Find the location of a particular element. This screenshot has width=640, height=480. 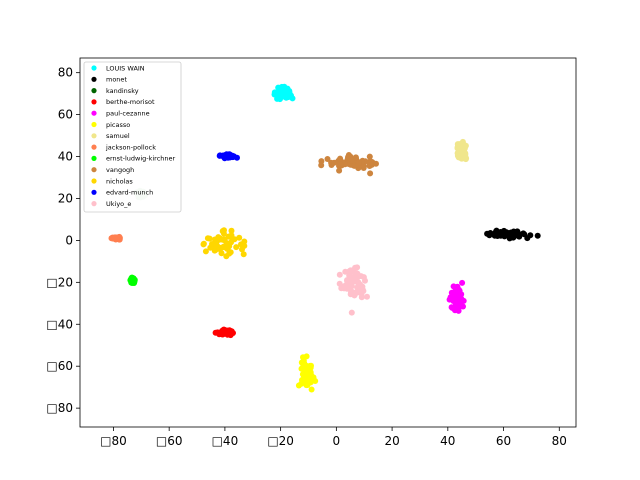

legend-label: monet is located at coordinates (116, 80).